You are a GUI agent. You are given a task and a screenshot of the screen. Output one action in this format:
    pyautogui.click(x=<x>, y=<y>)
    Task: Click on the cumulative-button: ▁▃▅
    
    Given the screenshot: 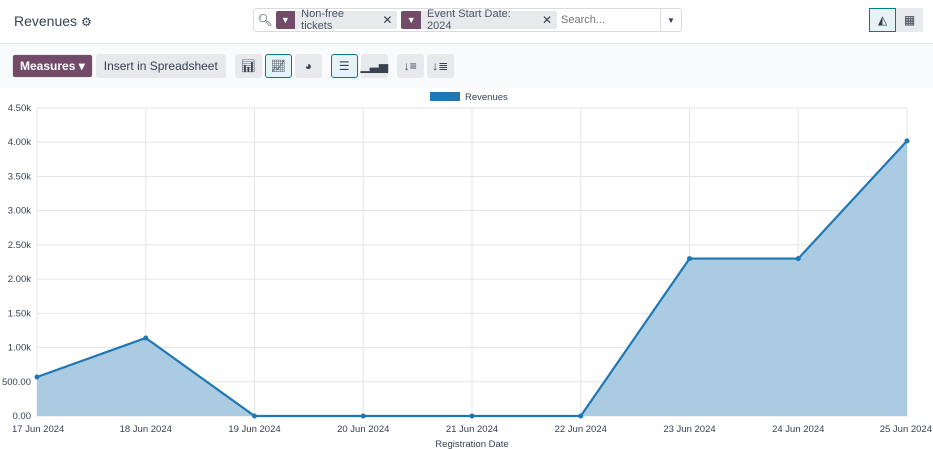 What is the action you would take?
    pyautogui.click(x=374, y=66)
    